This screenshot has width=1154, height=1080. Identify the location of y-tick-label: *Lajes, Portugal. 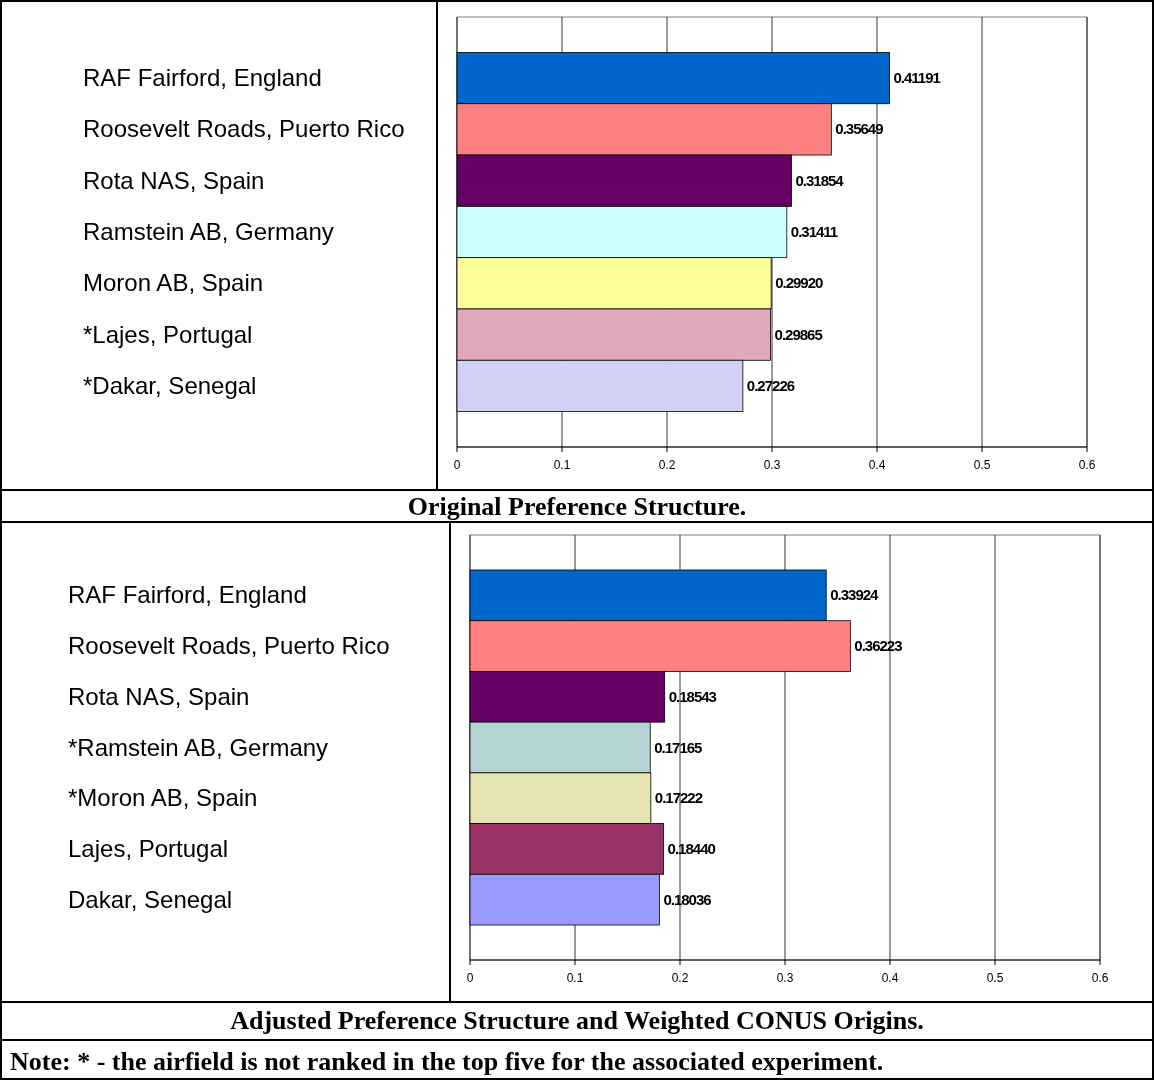
(168, 334).